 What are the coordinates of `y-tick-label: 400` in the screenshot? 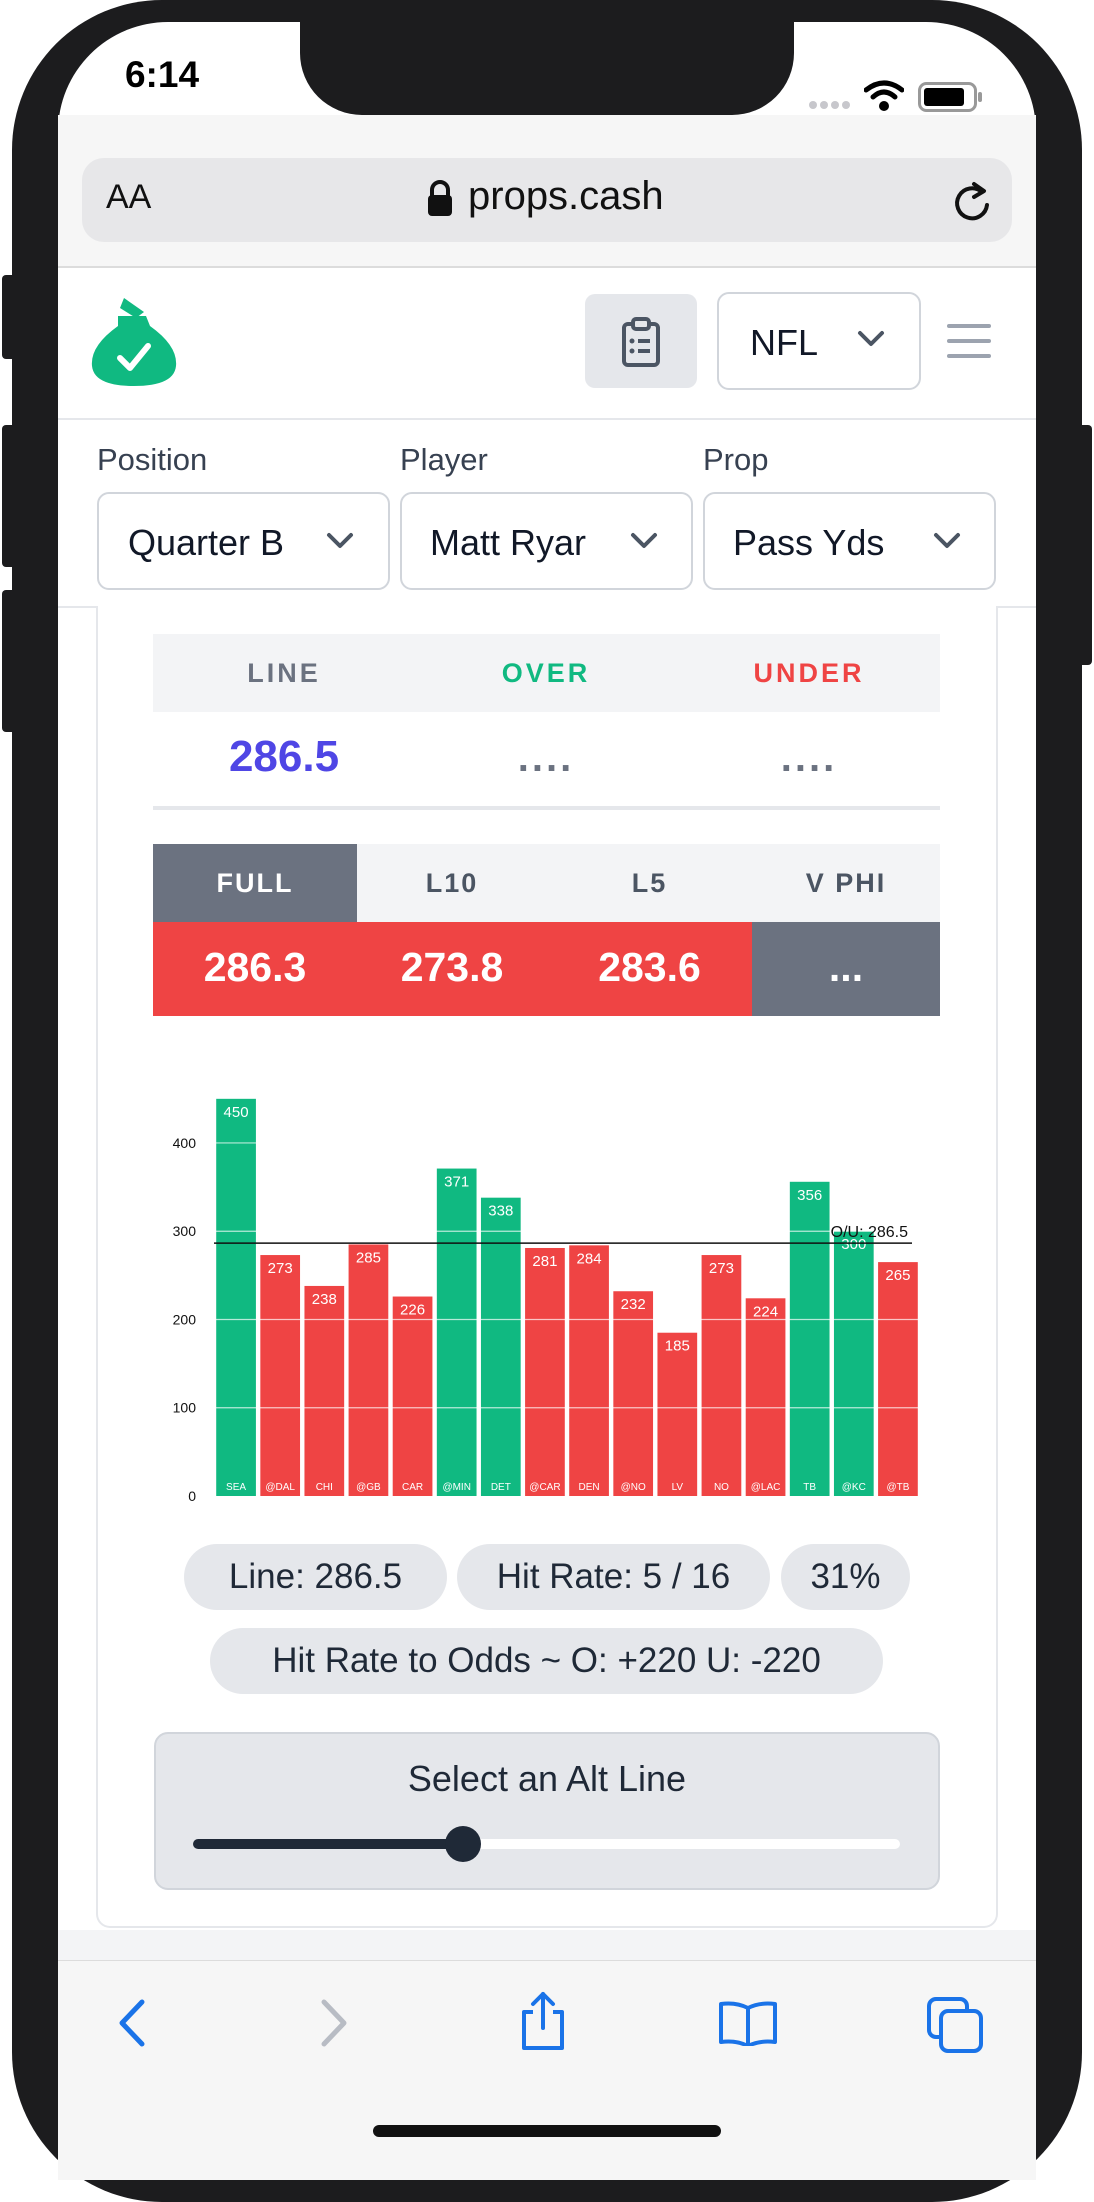 It's located at (185, 1143).